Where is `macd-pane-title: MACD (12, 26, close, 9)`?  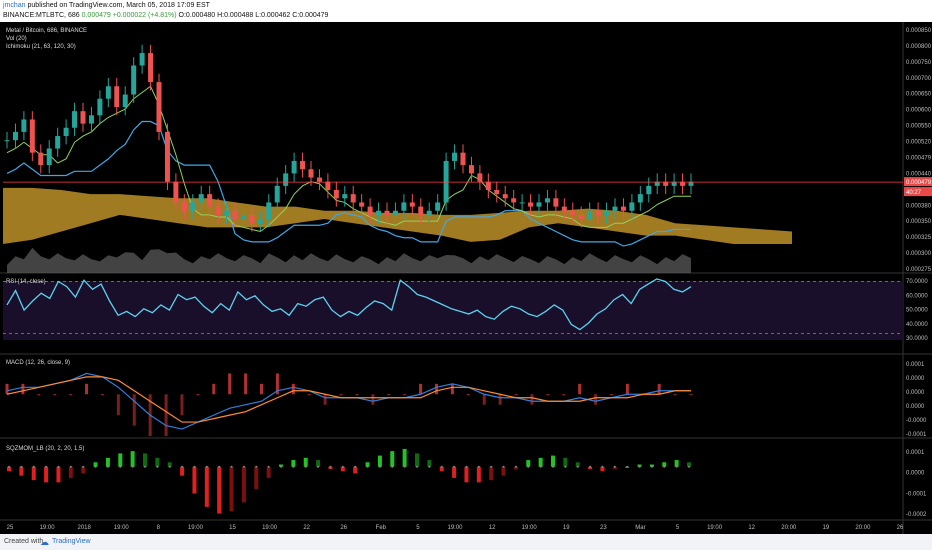 macd-pane-title: MACD (12, 26, close, 9) is located at coordinates (38, 363).